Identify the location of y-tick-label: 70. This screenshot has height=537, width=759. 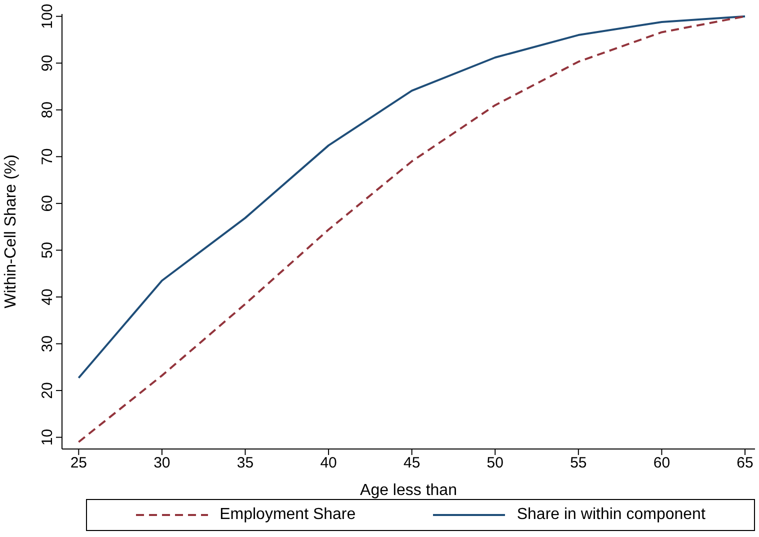
(47, 157).